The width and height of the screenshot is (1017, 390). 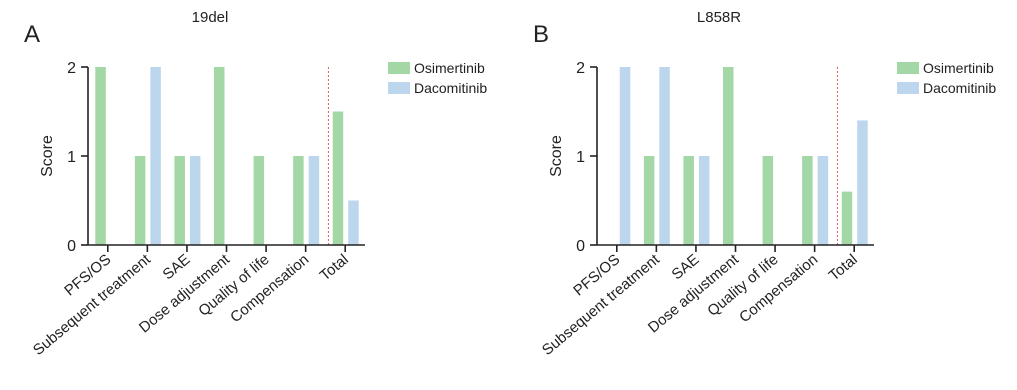 What do you see at coordinates (541, 34) in the screenshot?
I see `panel-letter: B` at bounding box center [541, 34].